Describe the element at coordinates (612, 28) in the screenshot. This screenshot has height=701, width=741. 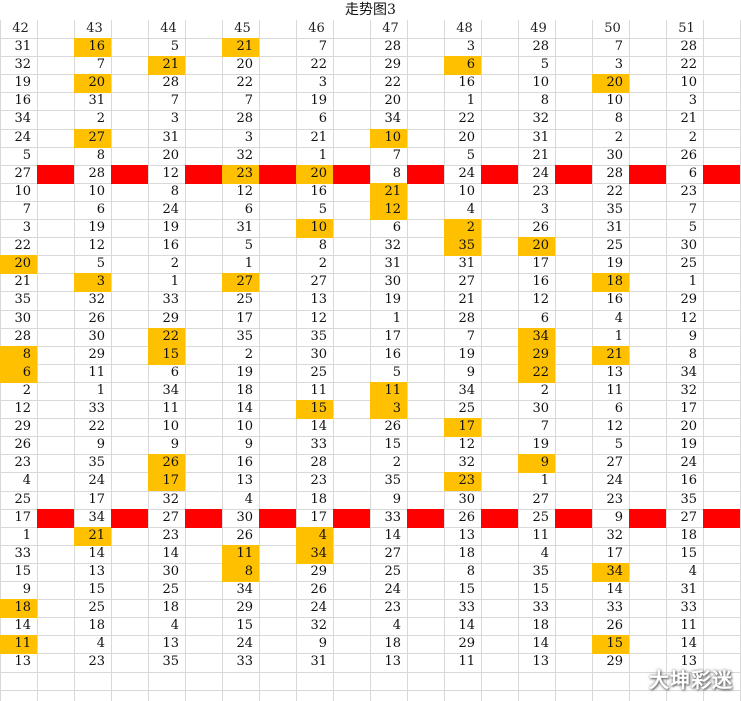
I see `column-header: 50` at that location.